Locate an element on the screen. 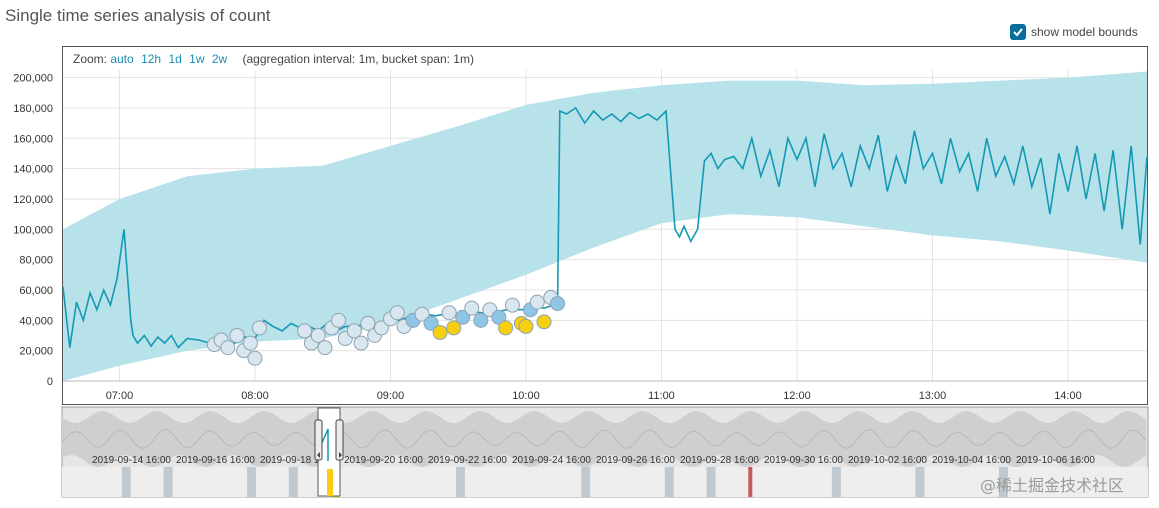 This screenshot has width=1159, height=508. zoom-auto-link: auto is located at coordinates (122, 59).